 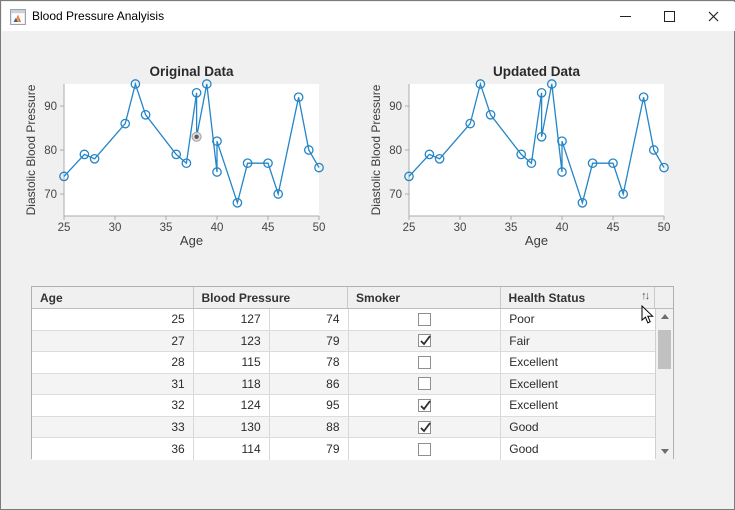 What do you see at coordinates (113, 362) in the screenshot?
I see `cell-age: 28` at bounding box center [113, 362].